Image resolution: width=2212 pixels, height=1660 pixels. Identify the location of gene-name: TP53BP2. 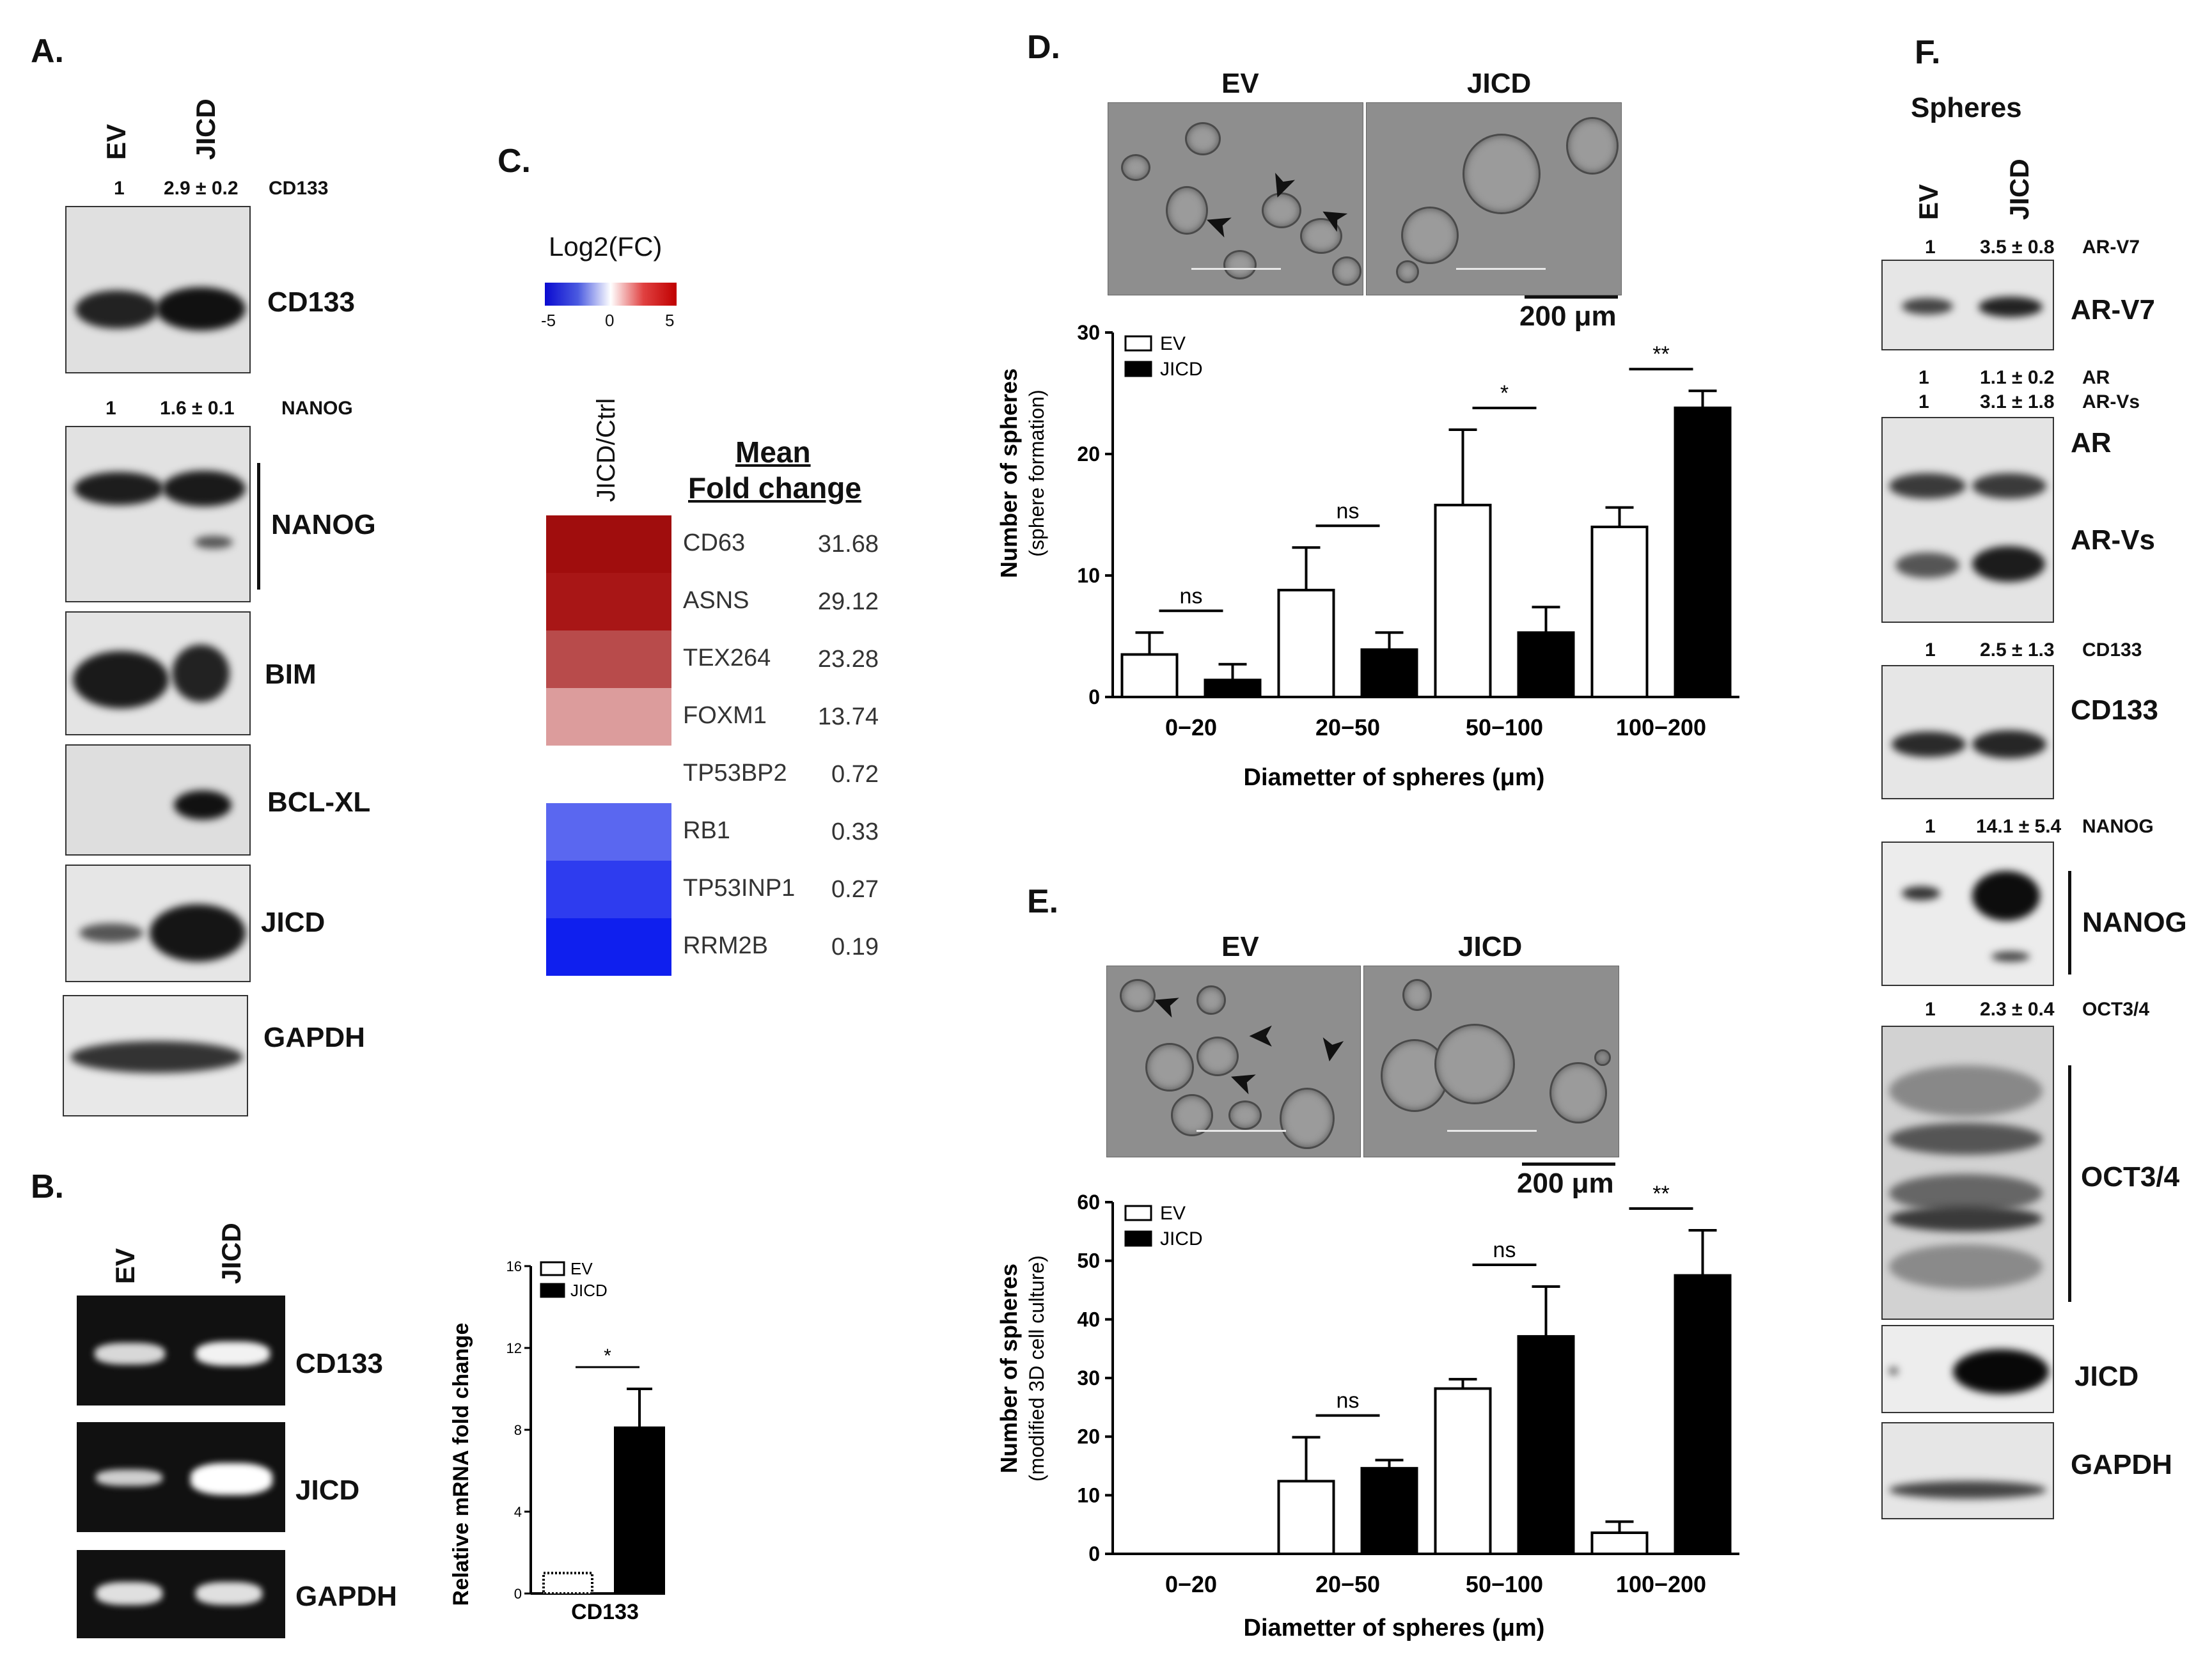
(735, 773).